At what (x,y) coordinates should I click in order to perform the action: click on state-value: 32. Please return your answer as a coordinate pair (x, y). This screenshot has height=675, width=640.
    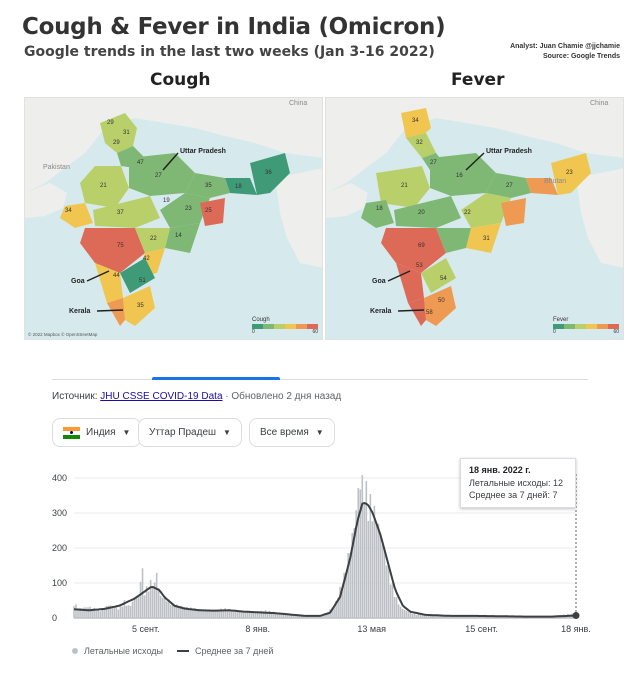
    Looking at the image, I should click on (419, 143).